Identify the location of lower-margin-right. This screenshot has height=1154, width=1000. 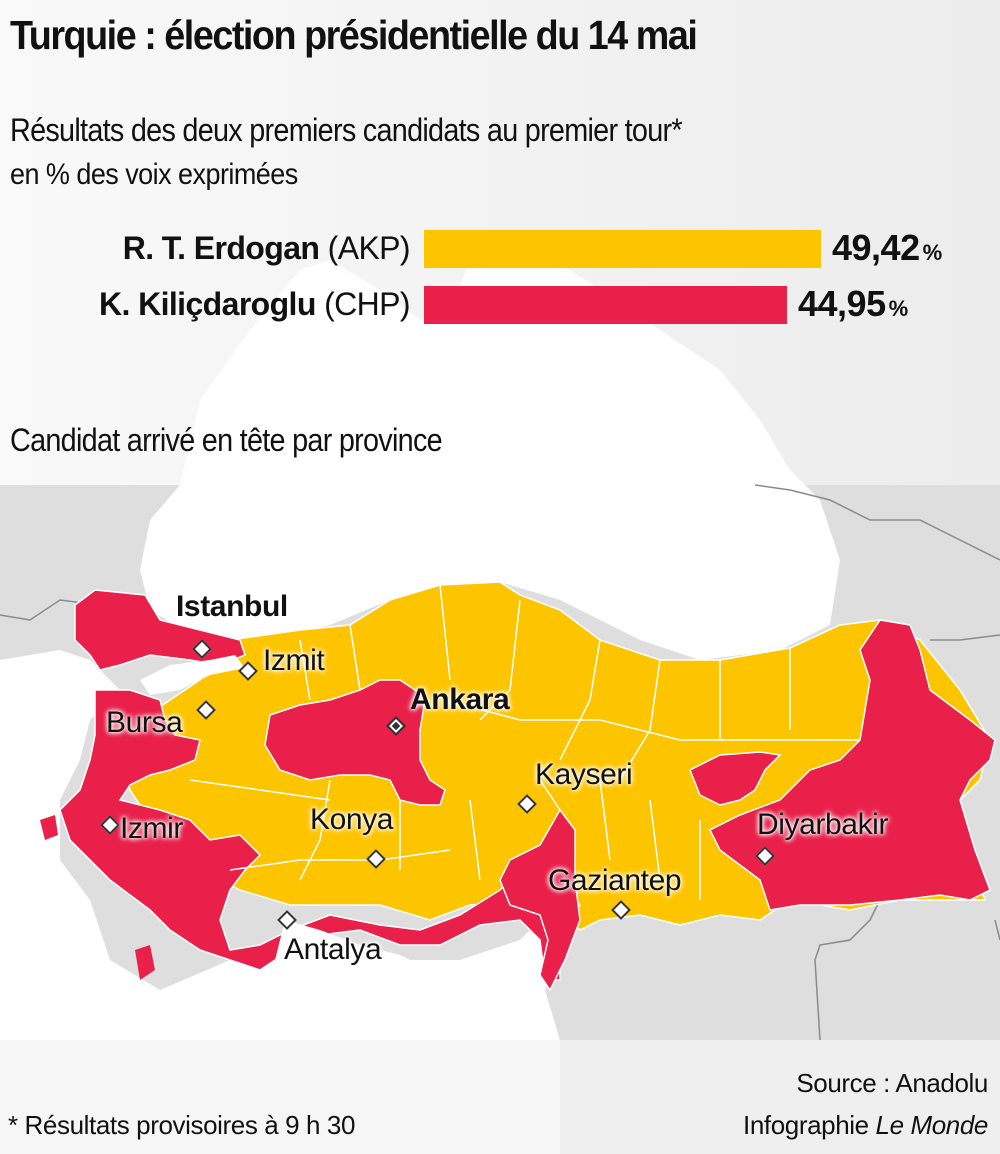
(780, 1097).